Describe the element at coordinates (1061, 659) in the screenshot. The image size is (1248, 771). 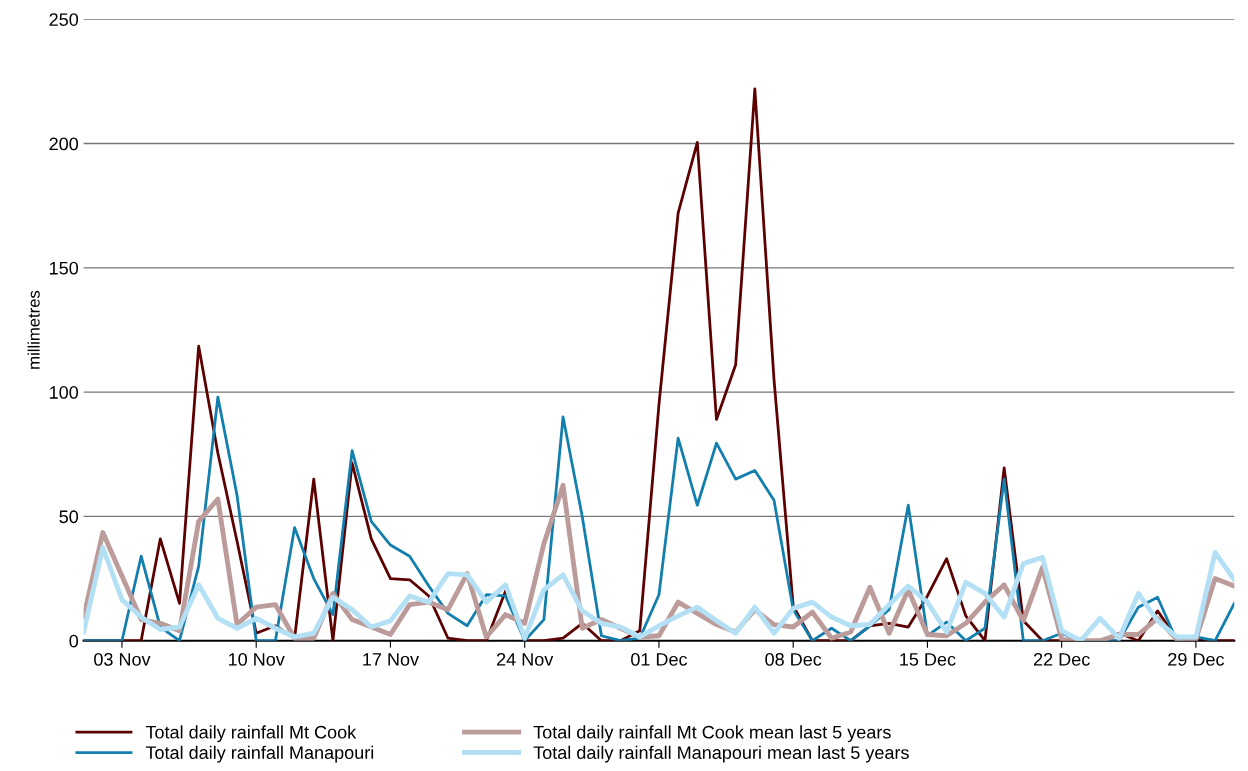
I see `x-tick-label: 22 Dec` at that location.